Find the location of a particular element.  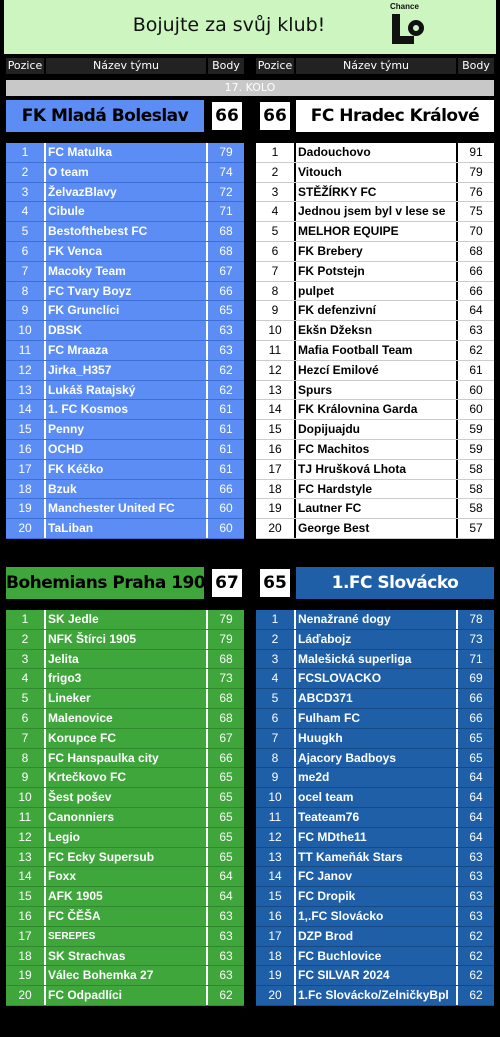

table-row: 5 MELHOR EQUIPE 70 is located at coordinates (375, 232).